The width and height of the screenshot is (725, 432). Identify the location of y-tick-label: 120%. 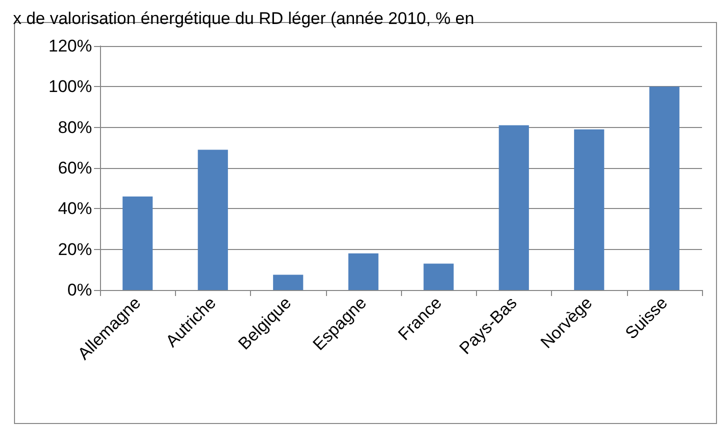
(70, 46).